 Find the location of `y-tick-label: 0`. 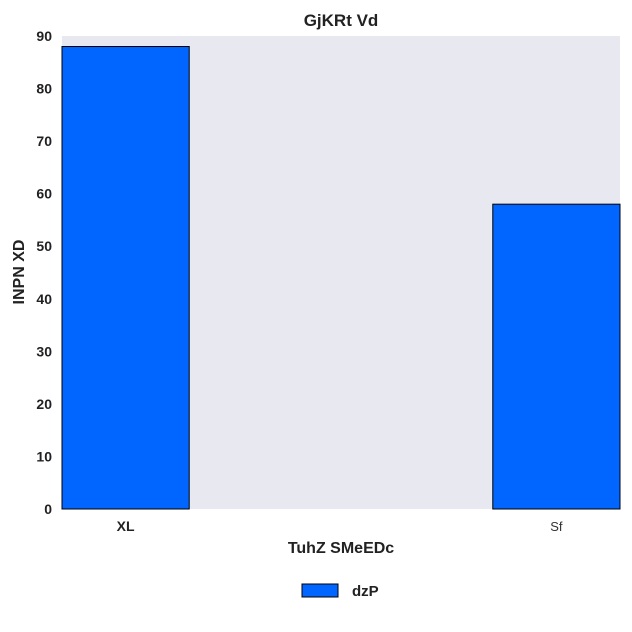

y-tick-label: 0 is located at coordinates (48, 509).